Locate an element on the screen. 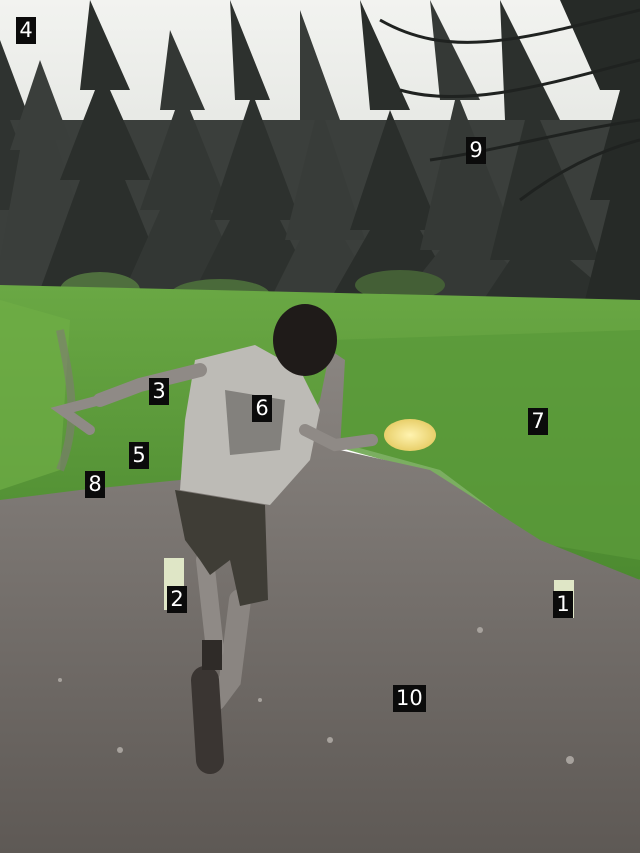  marker-9: 9 is located at coordinates (476, 150).